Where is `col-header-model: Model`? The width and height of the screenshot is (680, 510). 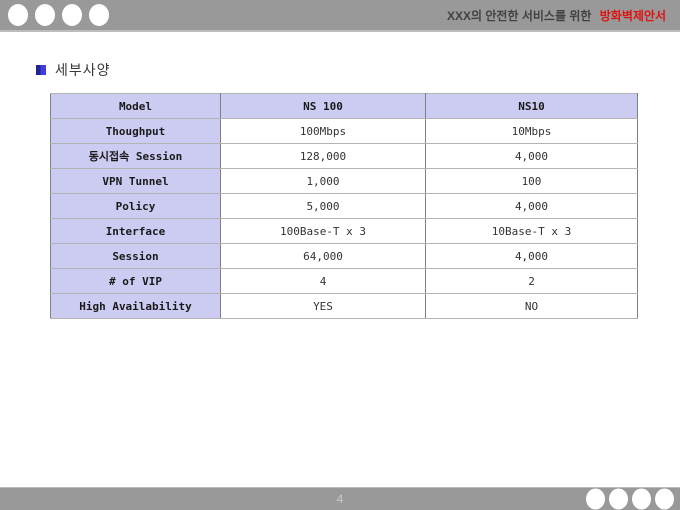
col-header-model: Model is located at coordinates (135, 106).